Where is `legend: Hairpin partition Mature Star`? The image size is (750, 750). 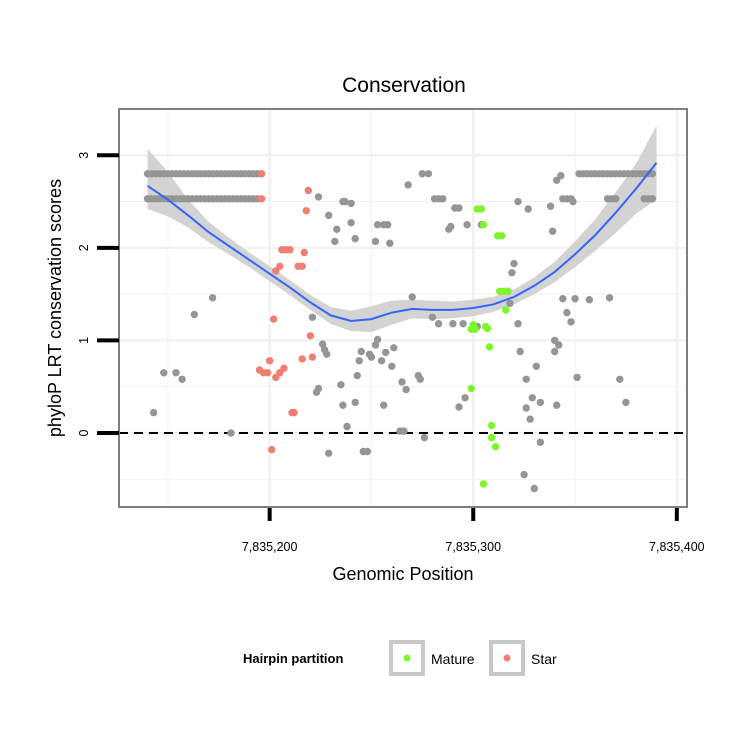
legend: Hairpin partition Mature Star is located at coordinates (400, 658).